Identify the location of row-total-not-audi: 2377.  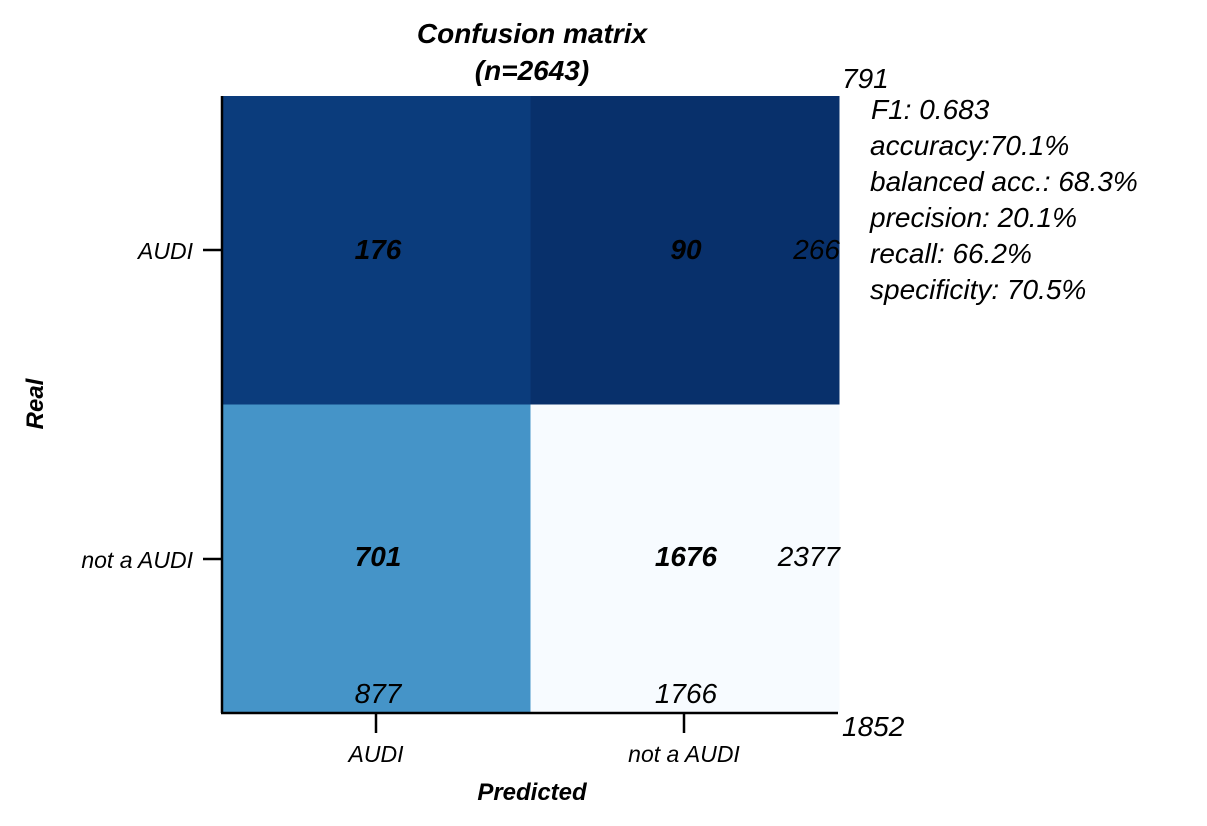
(809, 556).